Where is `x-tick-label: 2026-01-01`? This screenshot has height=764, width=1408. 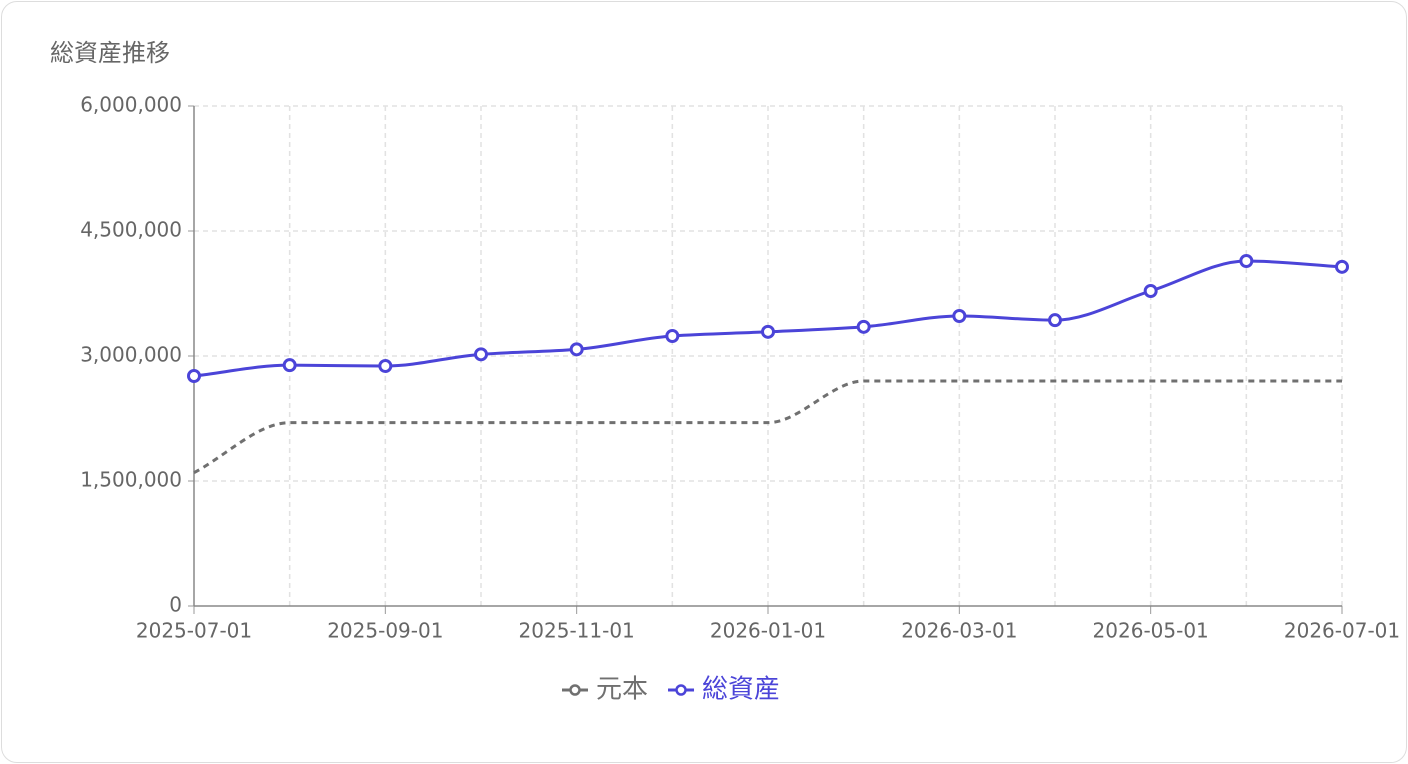 x-tick-label: 2026-01-01 is located at coordinates (768, 631).